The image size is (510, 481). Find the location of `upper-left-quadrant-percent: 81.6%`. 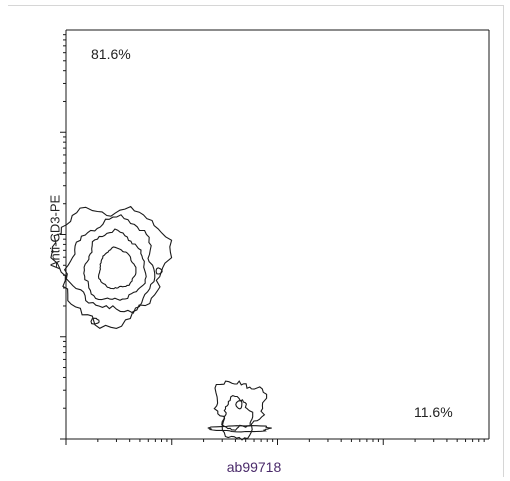

upper-left-quadrant-percent: 81.6% is located at coordinates (111, 54).